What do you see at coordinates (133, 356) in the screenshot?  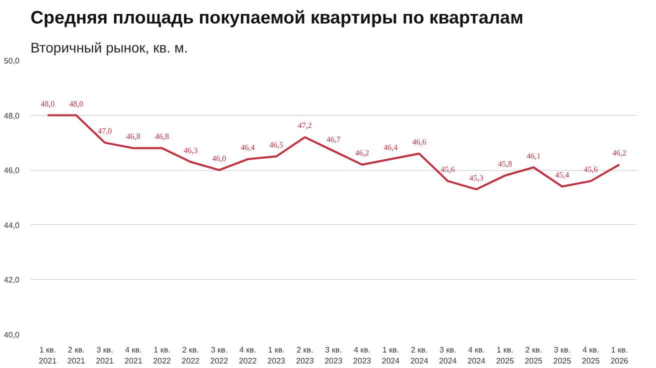 I see `x-tick-label: 4 кв. 2021` at bounding box center [133, 356].